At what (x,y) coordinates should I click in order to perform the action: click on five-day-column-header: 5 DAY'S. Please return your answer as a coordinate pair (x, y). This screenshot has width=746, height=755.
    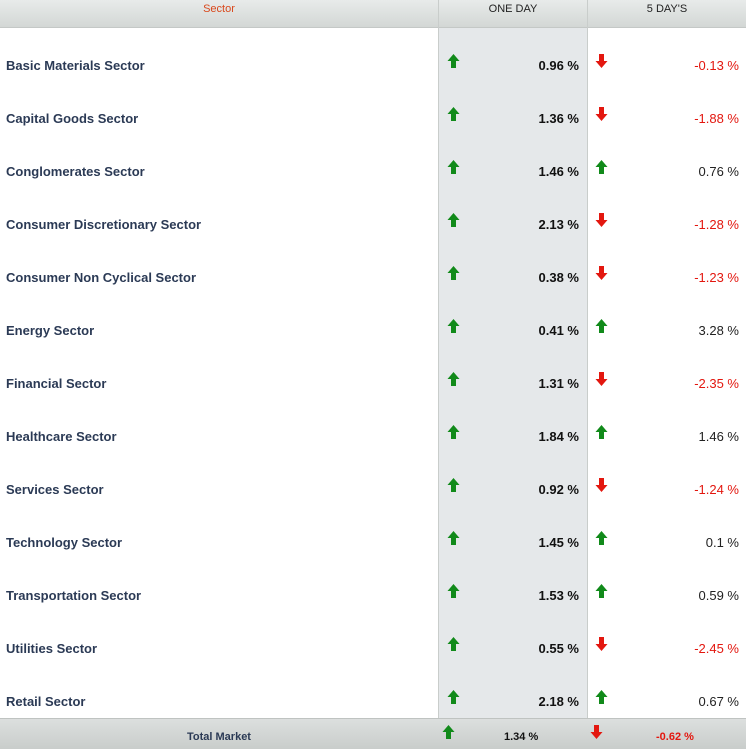
    Looking at the image, I should click on (667, 9).